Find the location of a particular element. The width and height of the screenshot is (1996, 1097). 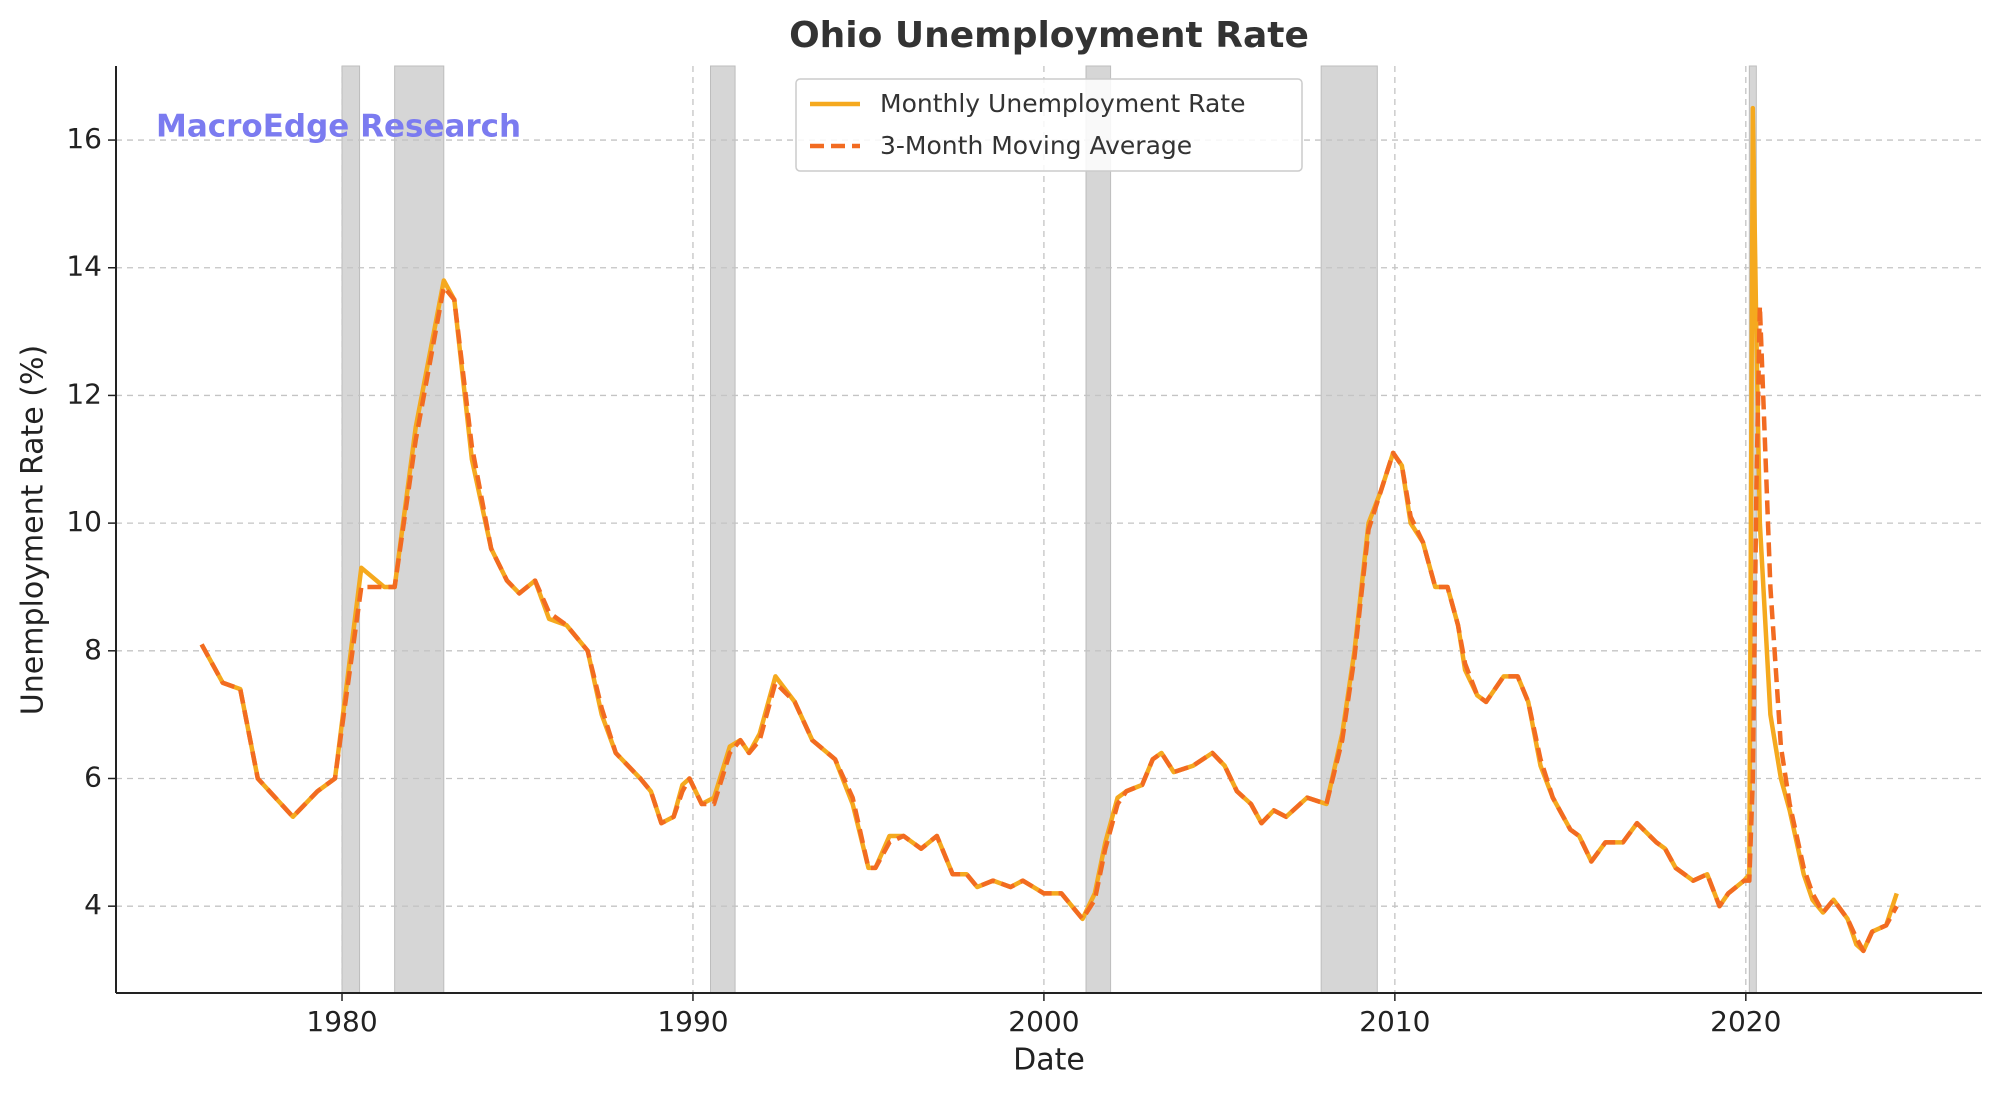

legend-label: 3-Month Moving Average is located at coordinates (1036, 145).